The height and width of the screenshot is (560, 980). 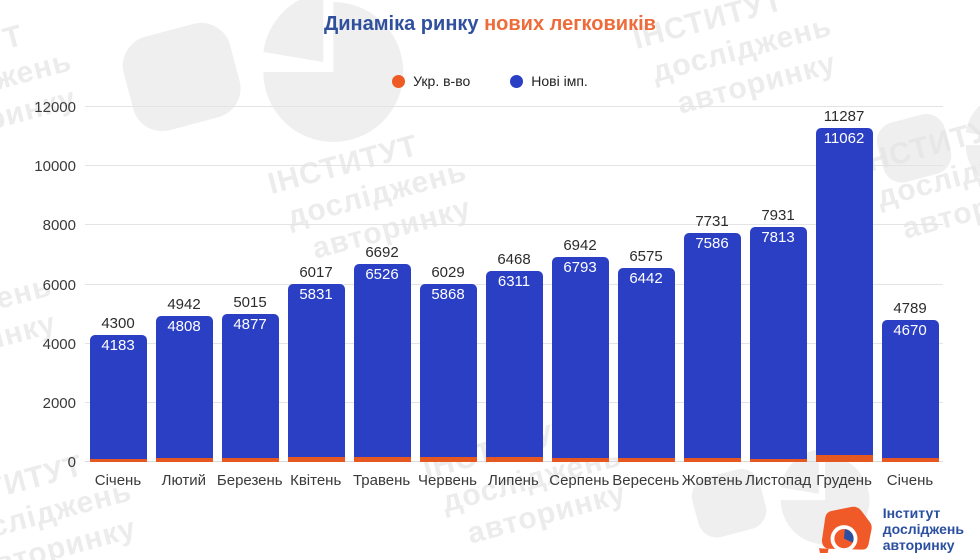 I want to click on y-axis-labels: 0 2000 4000 6000 8000 10000 12000, so click(x=41, y=285).